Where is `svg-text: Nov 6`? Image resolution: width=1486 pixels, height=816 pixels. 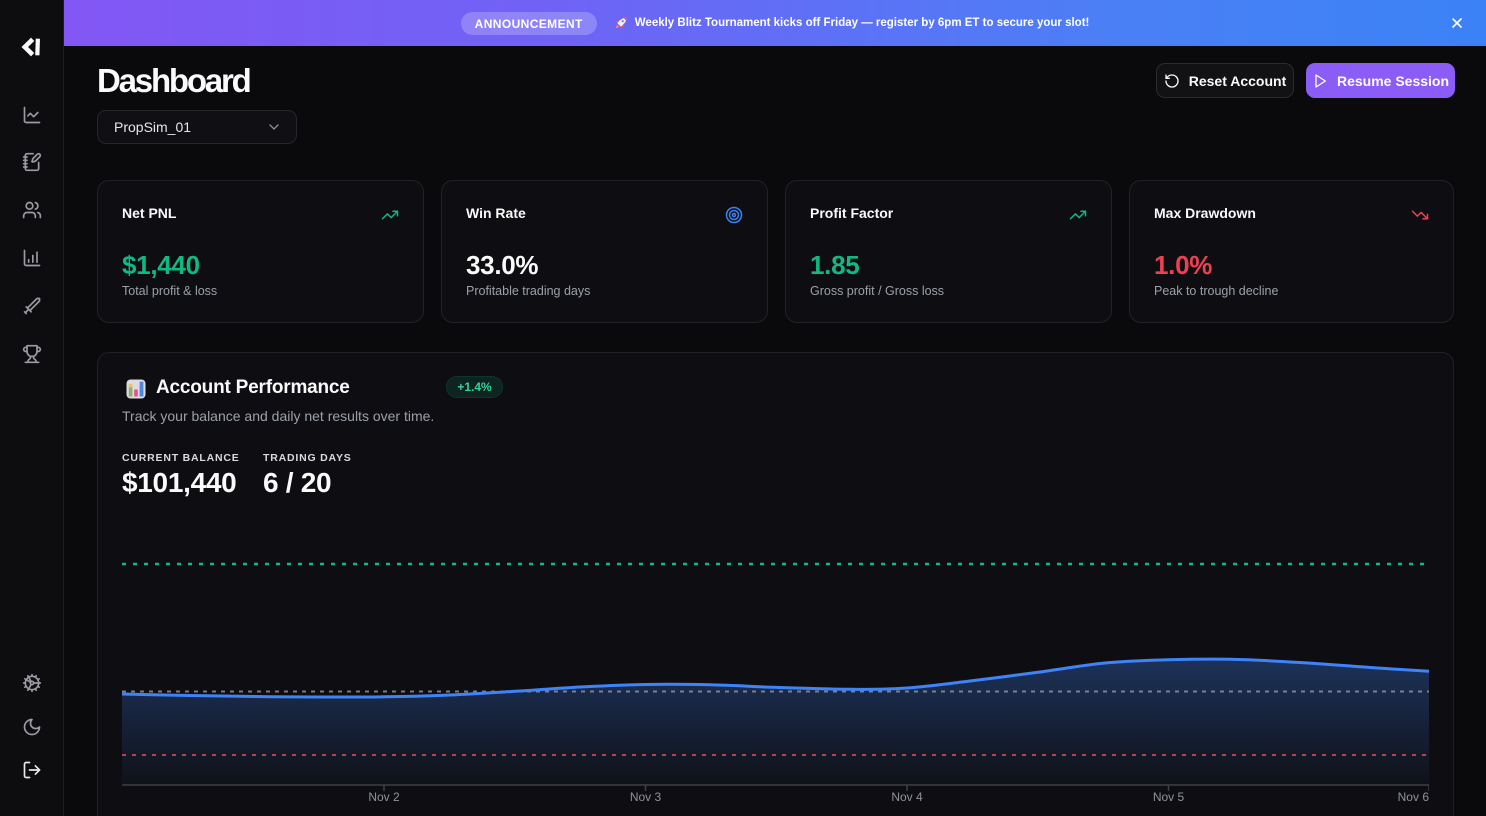 svg-text: Nov 6 is located at coordinates (1413, 797).